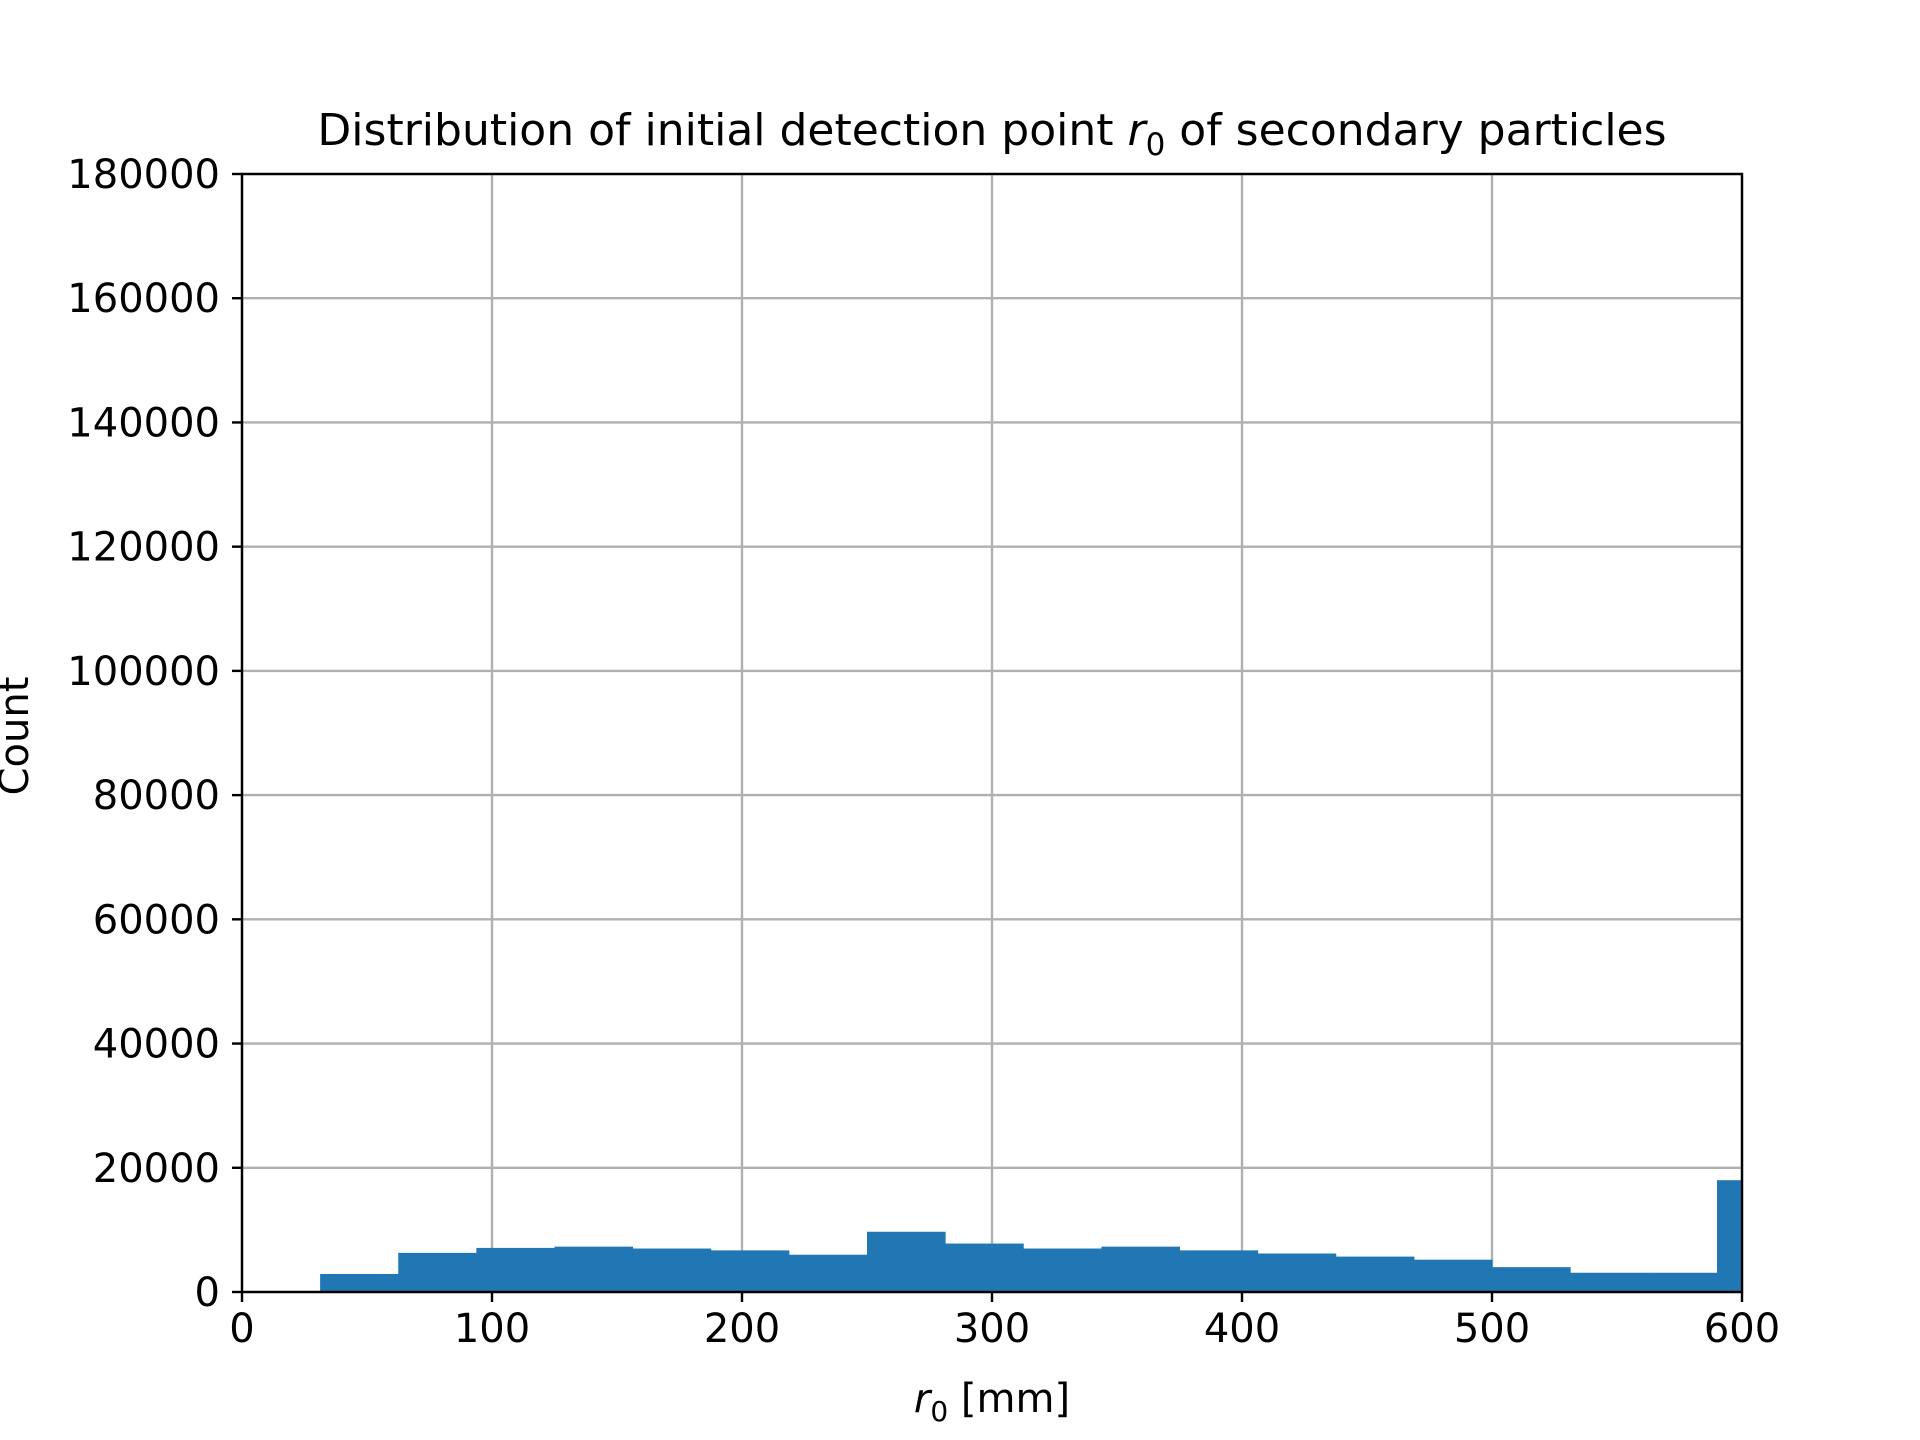 The width and height of the screenshot is (1920, 1440). Describe the element at coordinates (143, 672) in the screenshot. I see `y-tick-label: 100000` at that location.